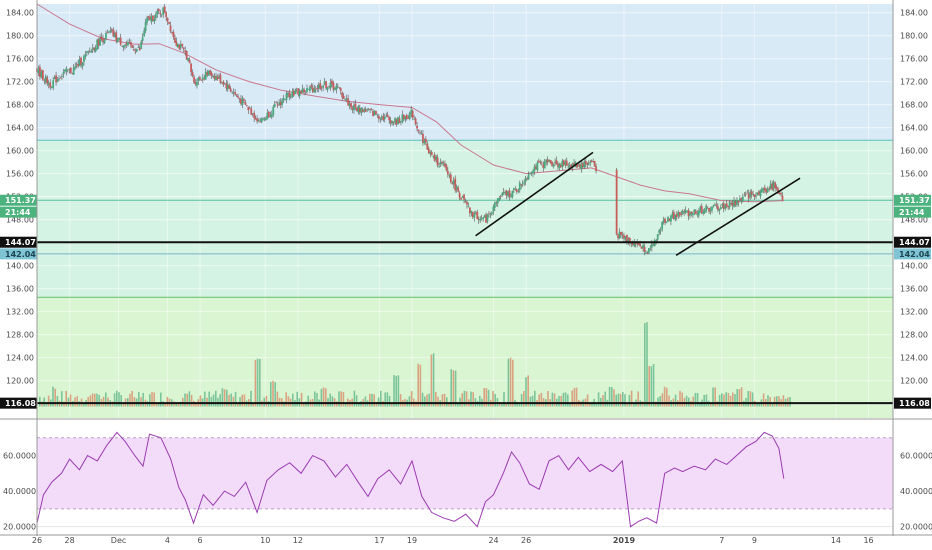 This screenshot has height=550, width=932. I want to click on time-tick: 2019, so click(624, 540).